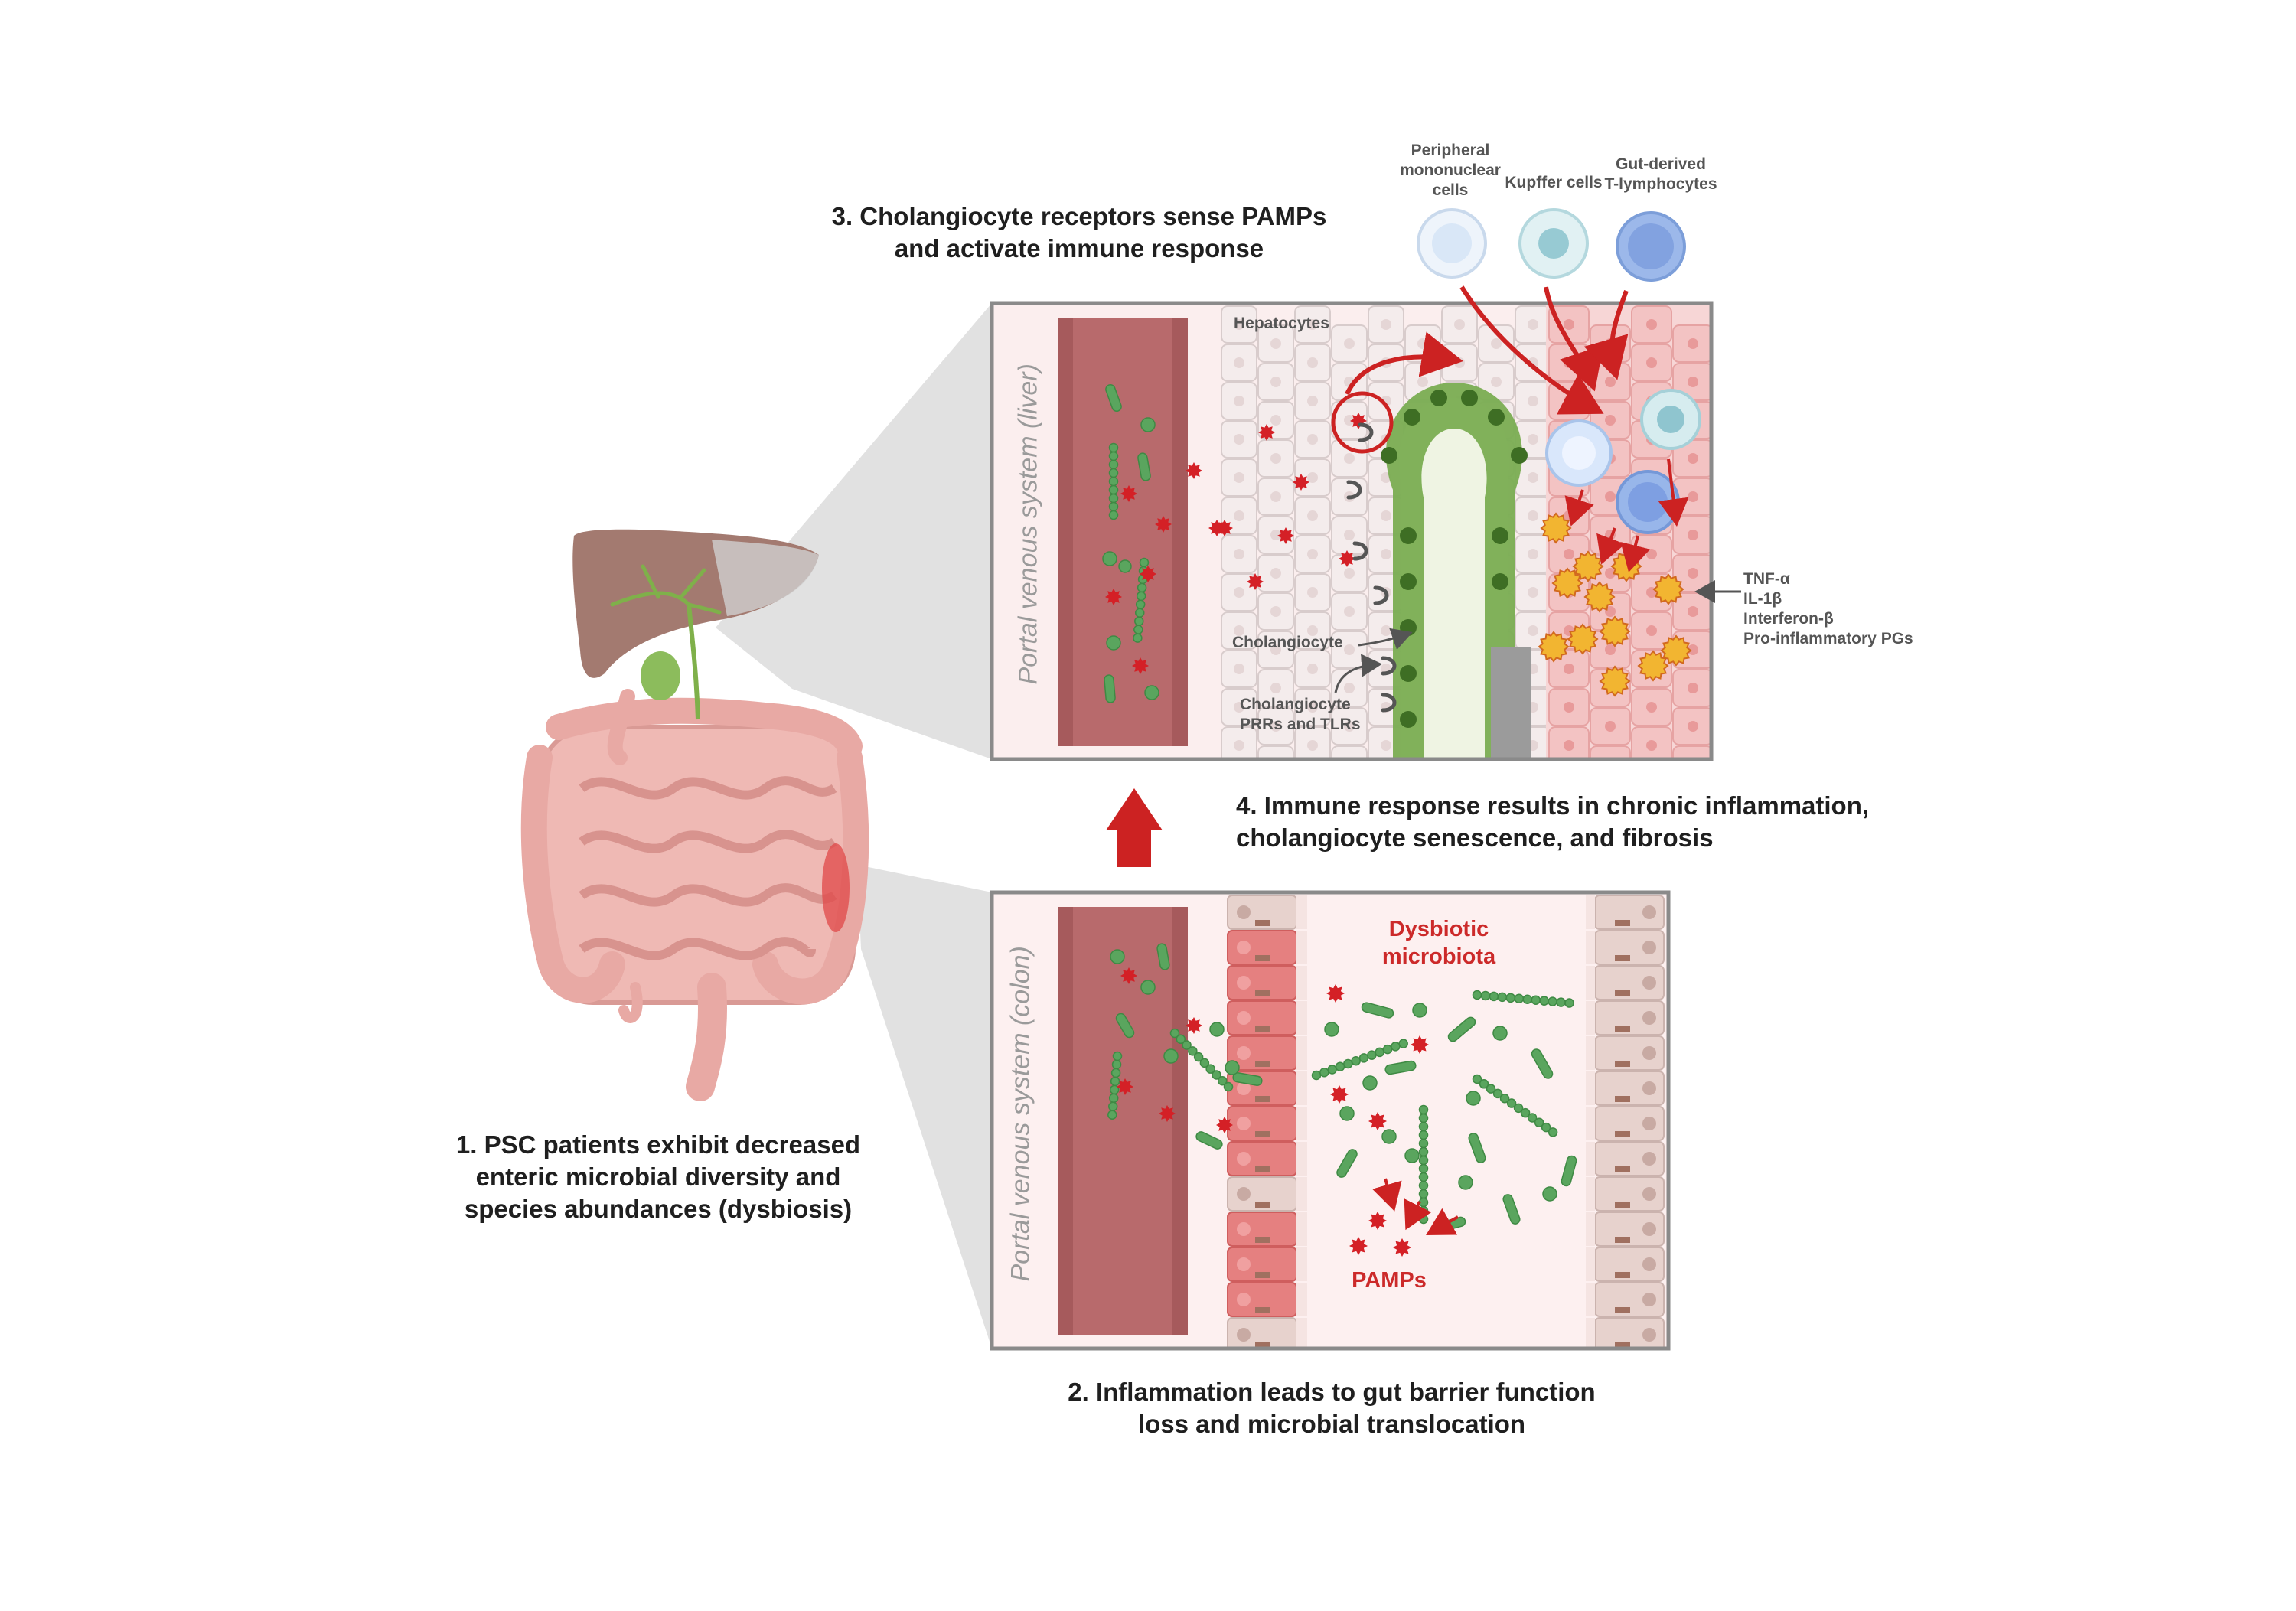 The width and height of the screenshot is (2296, 1611). What do you see at coordinates (836, 887) in the screenshot?
I see `inflamed-colon-region` at bounding box center [836, 887].